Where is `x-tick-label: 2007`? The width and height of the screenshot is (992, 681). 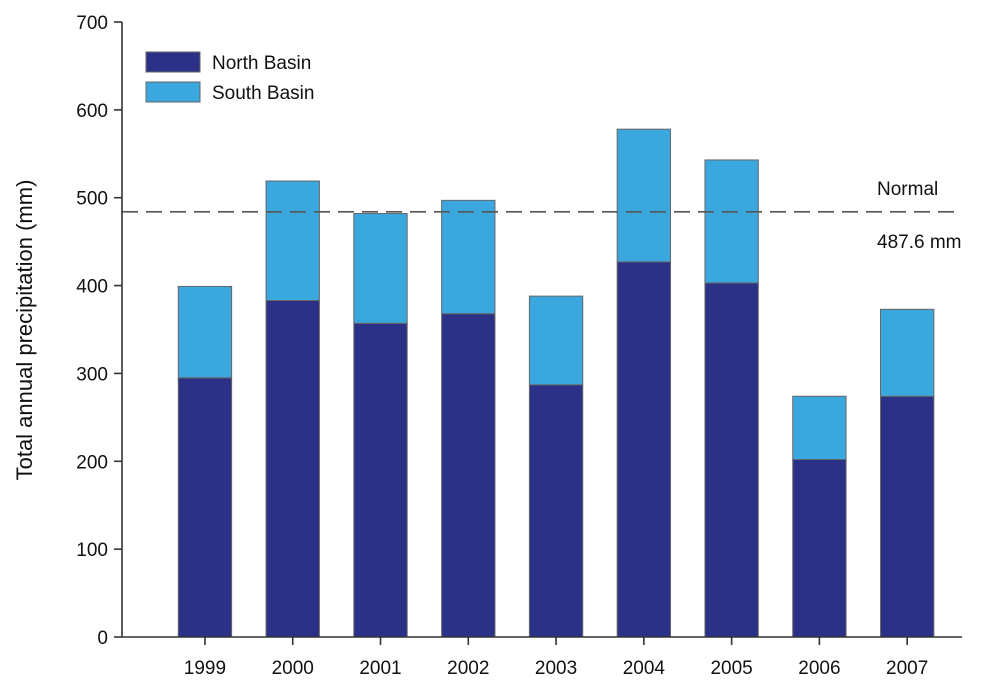 x-tick-label: 2007 is located at coordinates (907, 668).